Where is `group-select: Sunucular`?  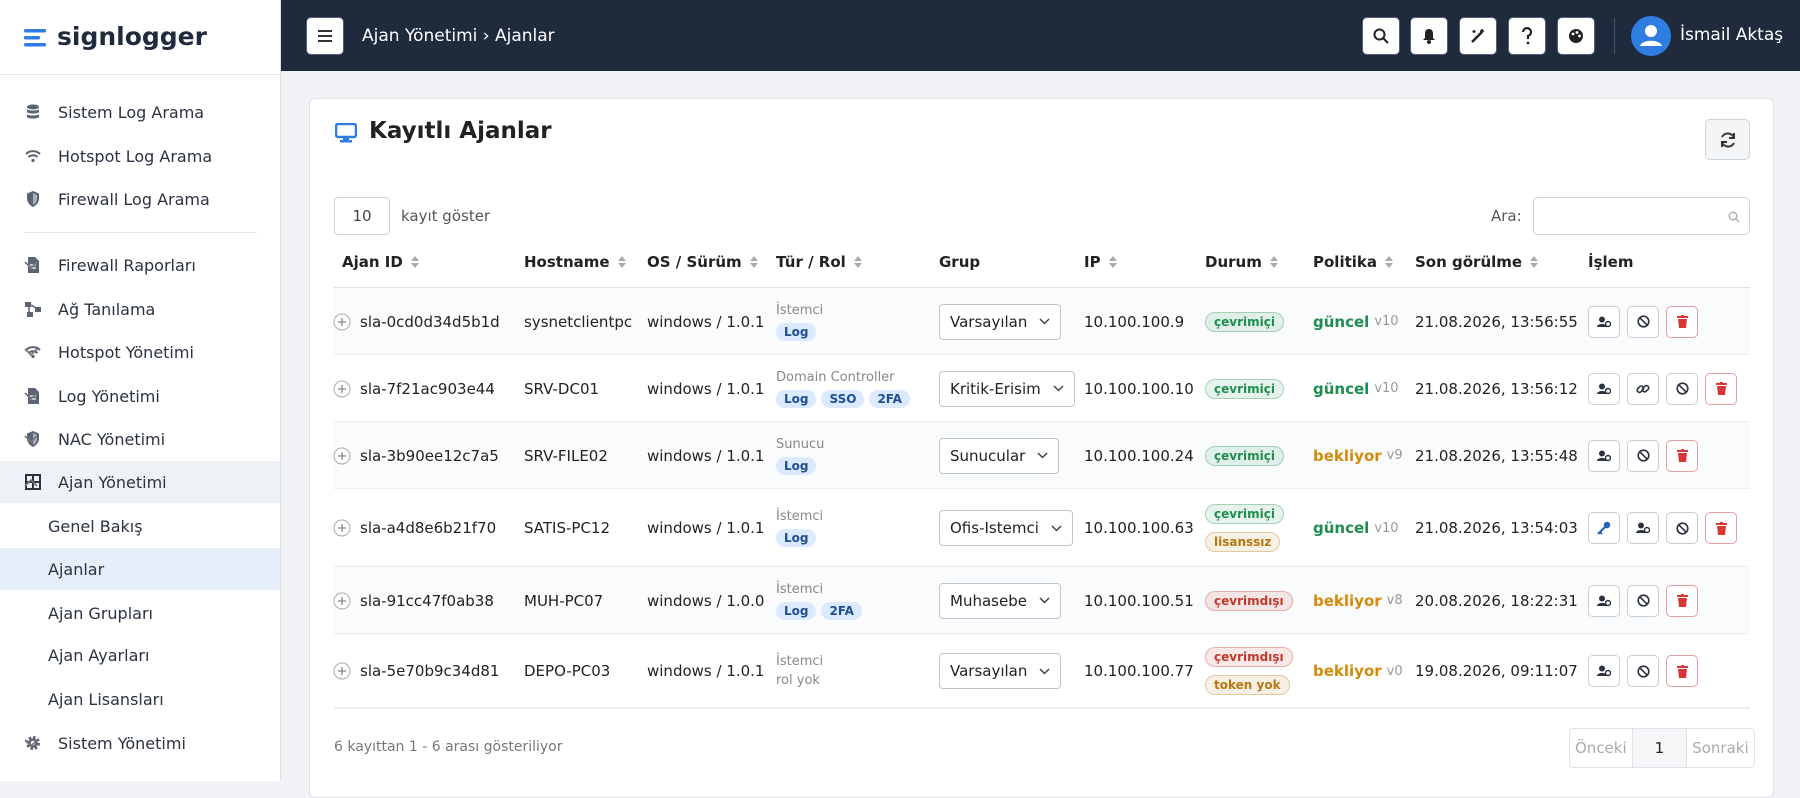
group-select: Sunucular is located at coordinates (999, 455).